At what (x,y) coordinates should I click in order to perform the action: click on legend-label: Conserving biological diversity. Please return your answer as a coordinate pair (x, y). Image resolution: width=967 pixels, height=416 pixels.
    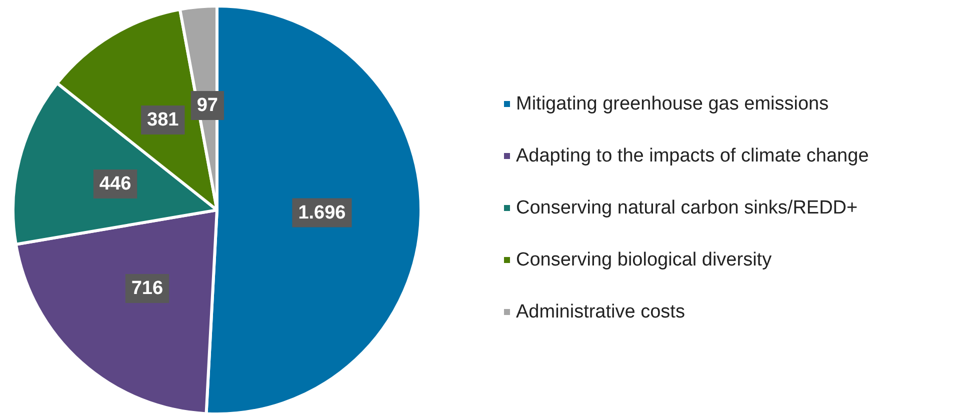
    Looking at the image, I should click on (644, 260).